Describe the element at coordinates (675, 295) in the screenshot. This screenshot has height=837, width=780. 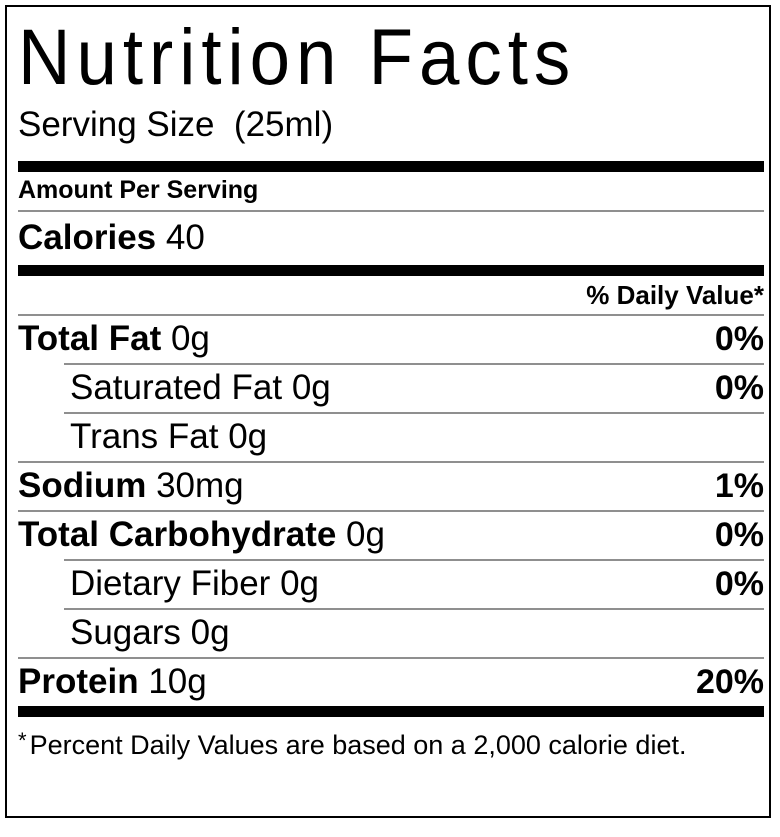
I see `daily-value-header: % Daily Value*` at that location.